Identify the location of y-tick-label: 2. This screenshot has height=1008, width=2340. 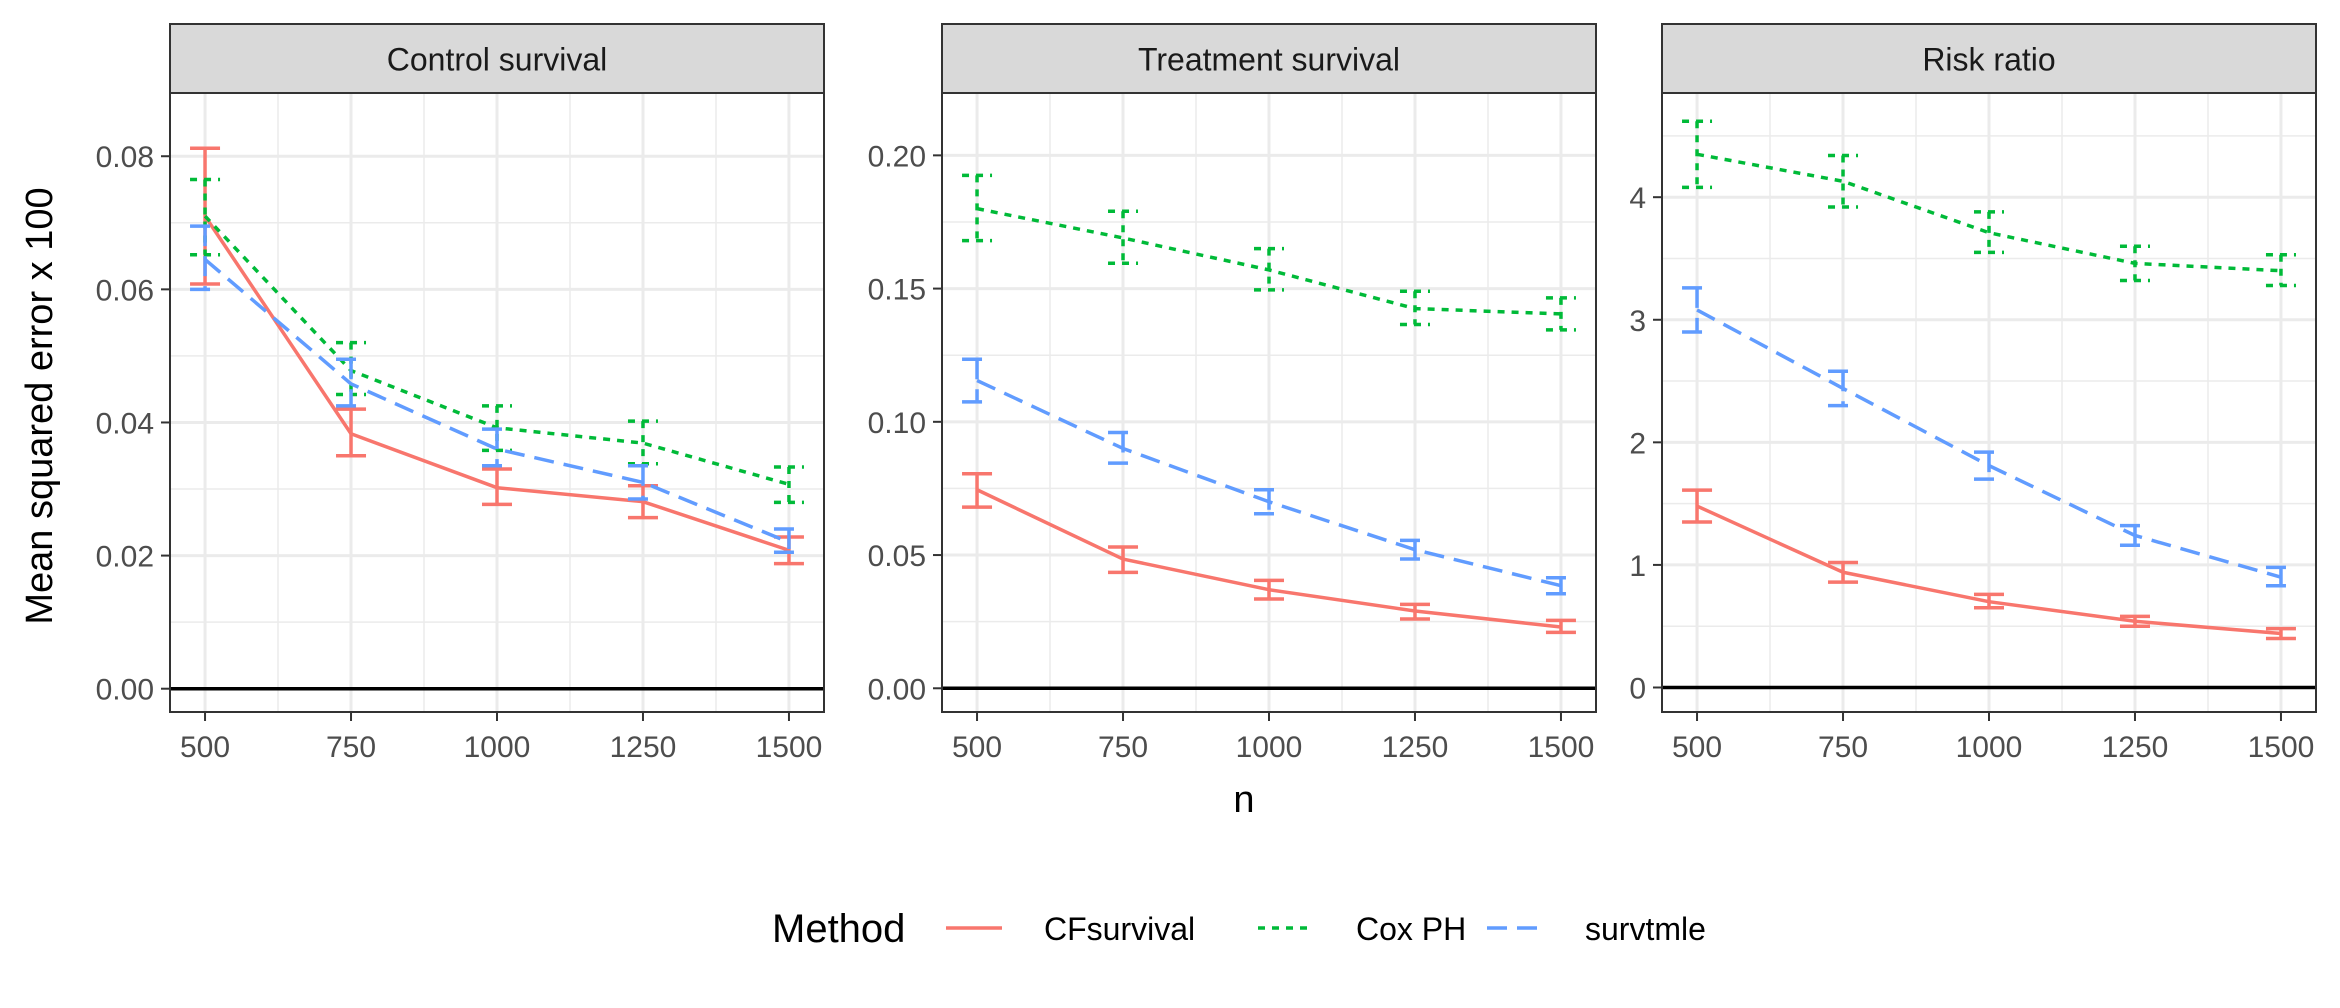
(1637, 443).